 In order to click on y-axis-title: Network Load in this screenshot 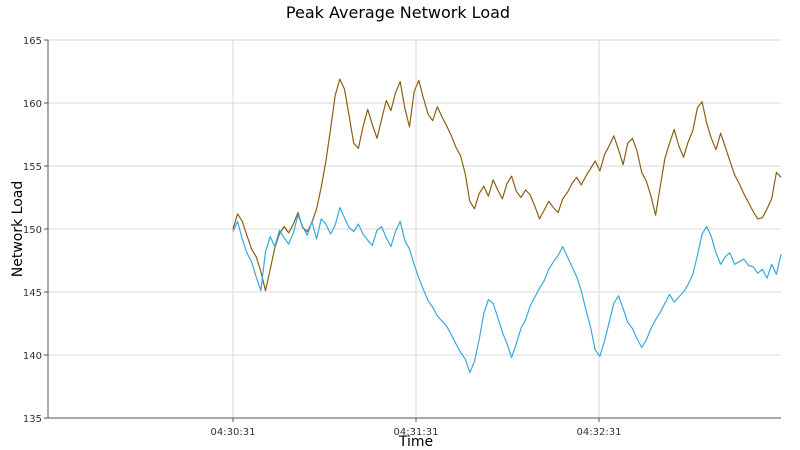, I will do `click(18, 229)`.